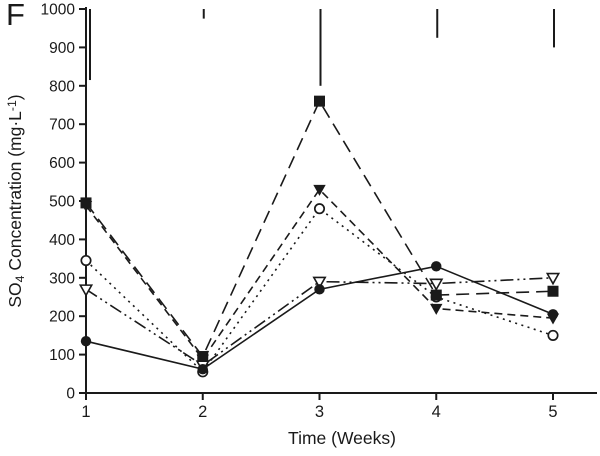  What do you see at coordinates (62, 163) in the screenshot?
I see `y-tick-label: 600` at bounding box center [62, 163].